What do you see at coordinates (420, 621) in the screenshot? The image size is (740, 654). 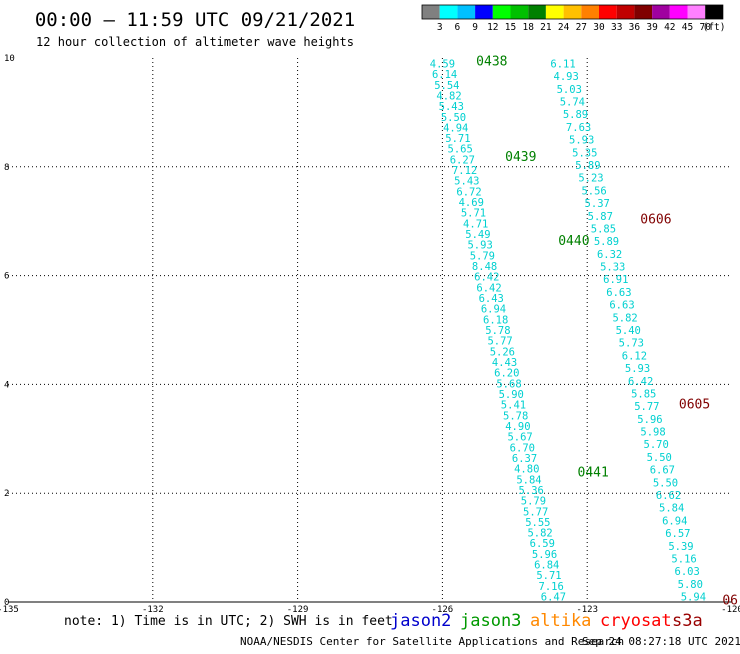 I see `legend-jason2: jason2` at bounding box center [420, 621].